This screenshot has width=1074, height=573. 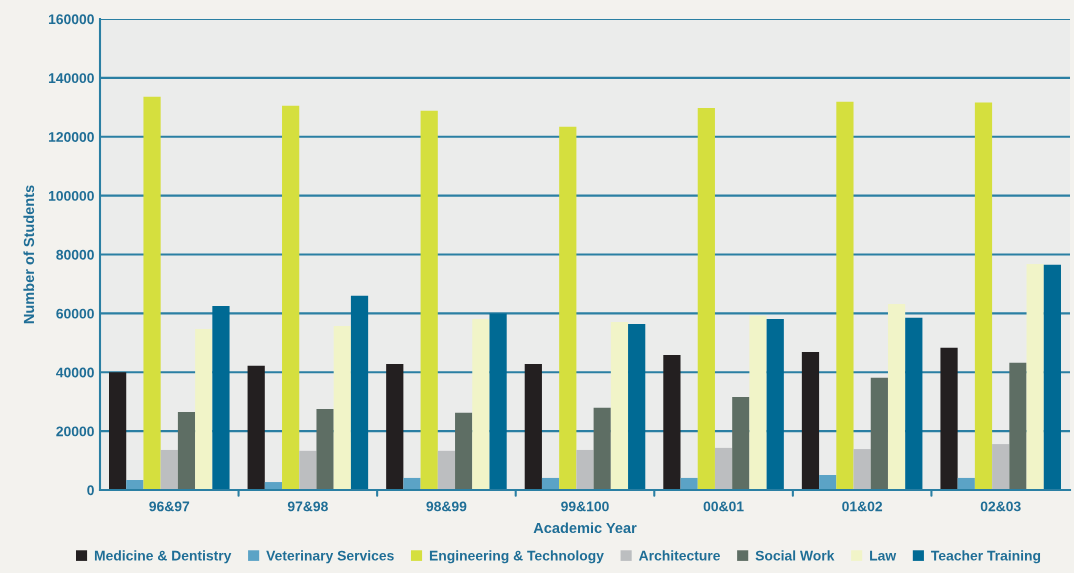 What do you see at coordinates (883, 555) in the screenshot?
I see `legend-label: Law` at bounding box center [883, 555].